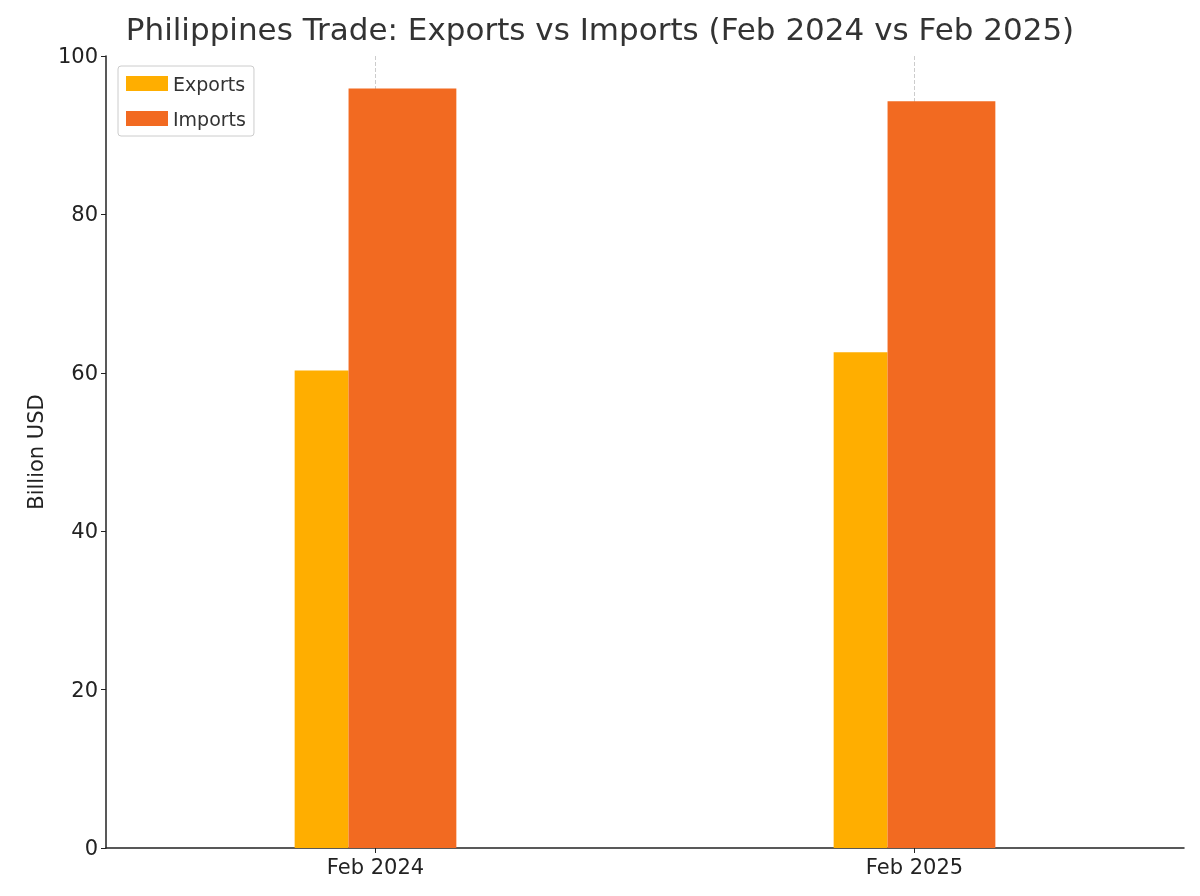 This screenshot has width=1200, height=896. Describe the element at coordinates (84, 689) in the screenshot. I see `y-tick-label: 20` at that location.